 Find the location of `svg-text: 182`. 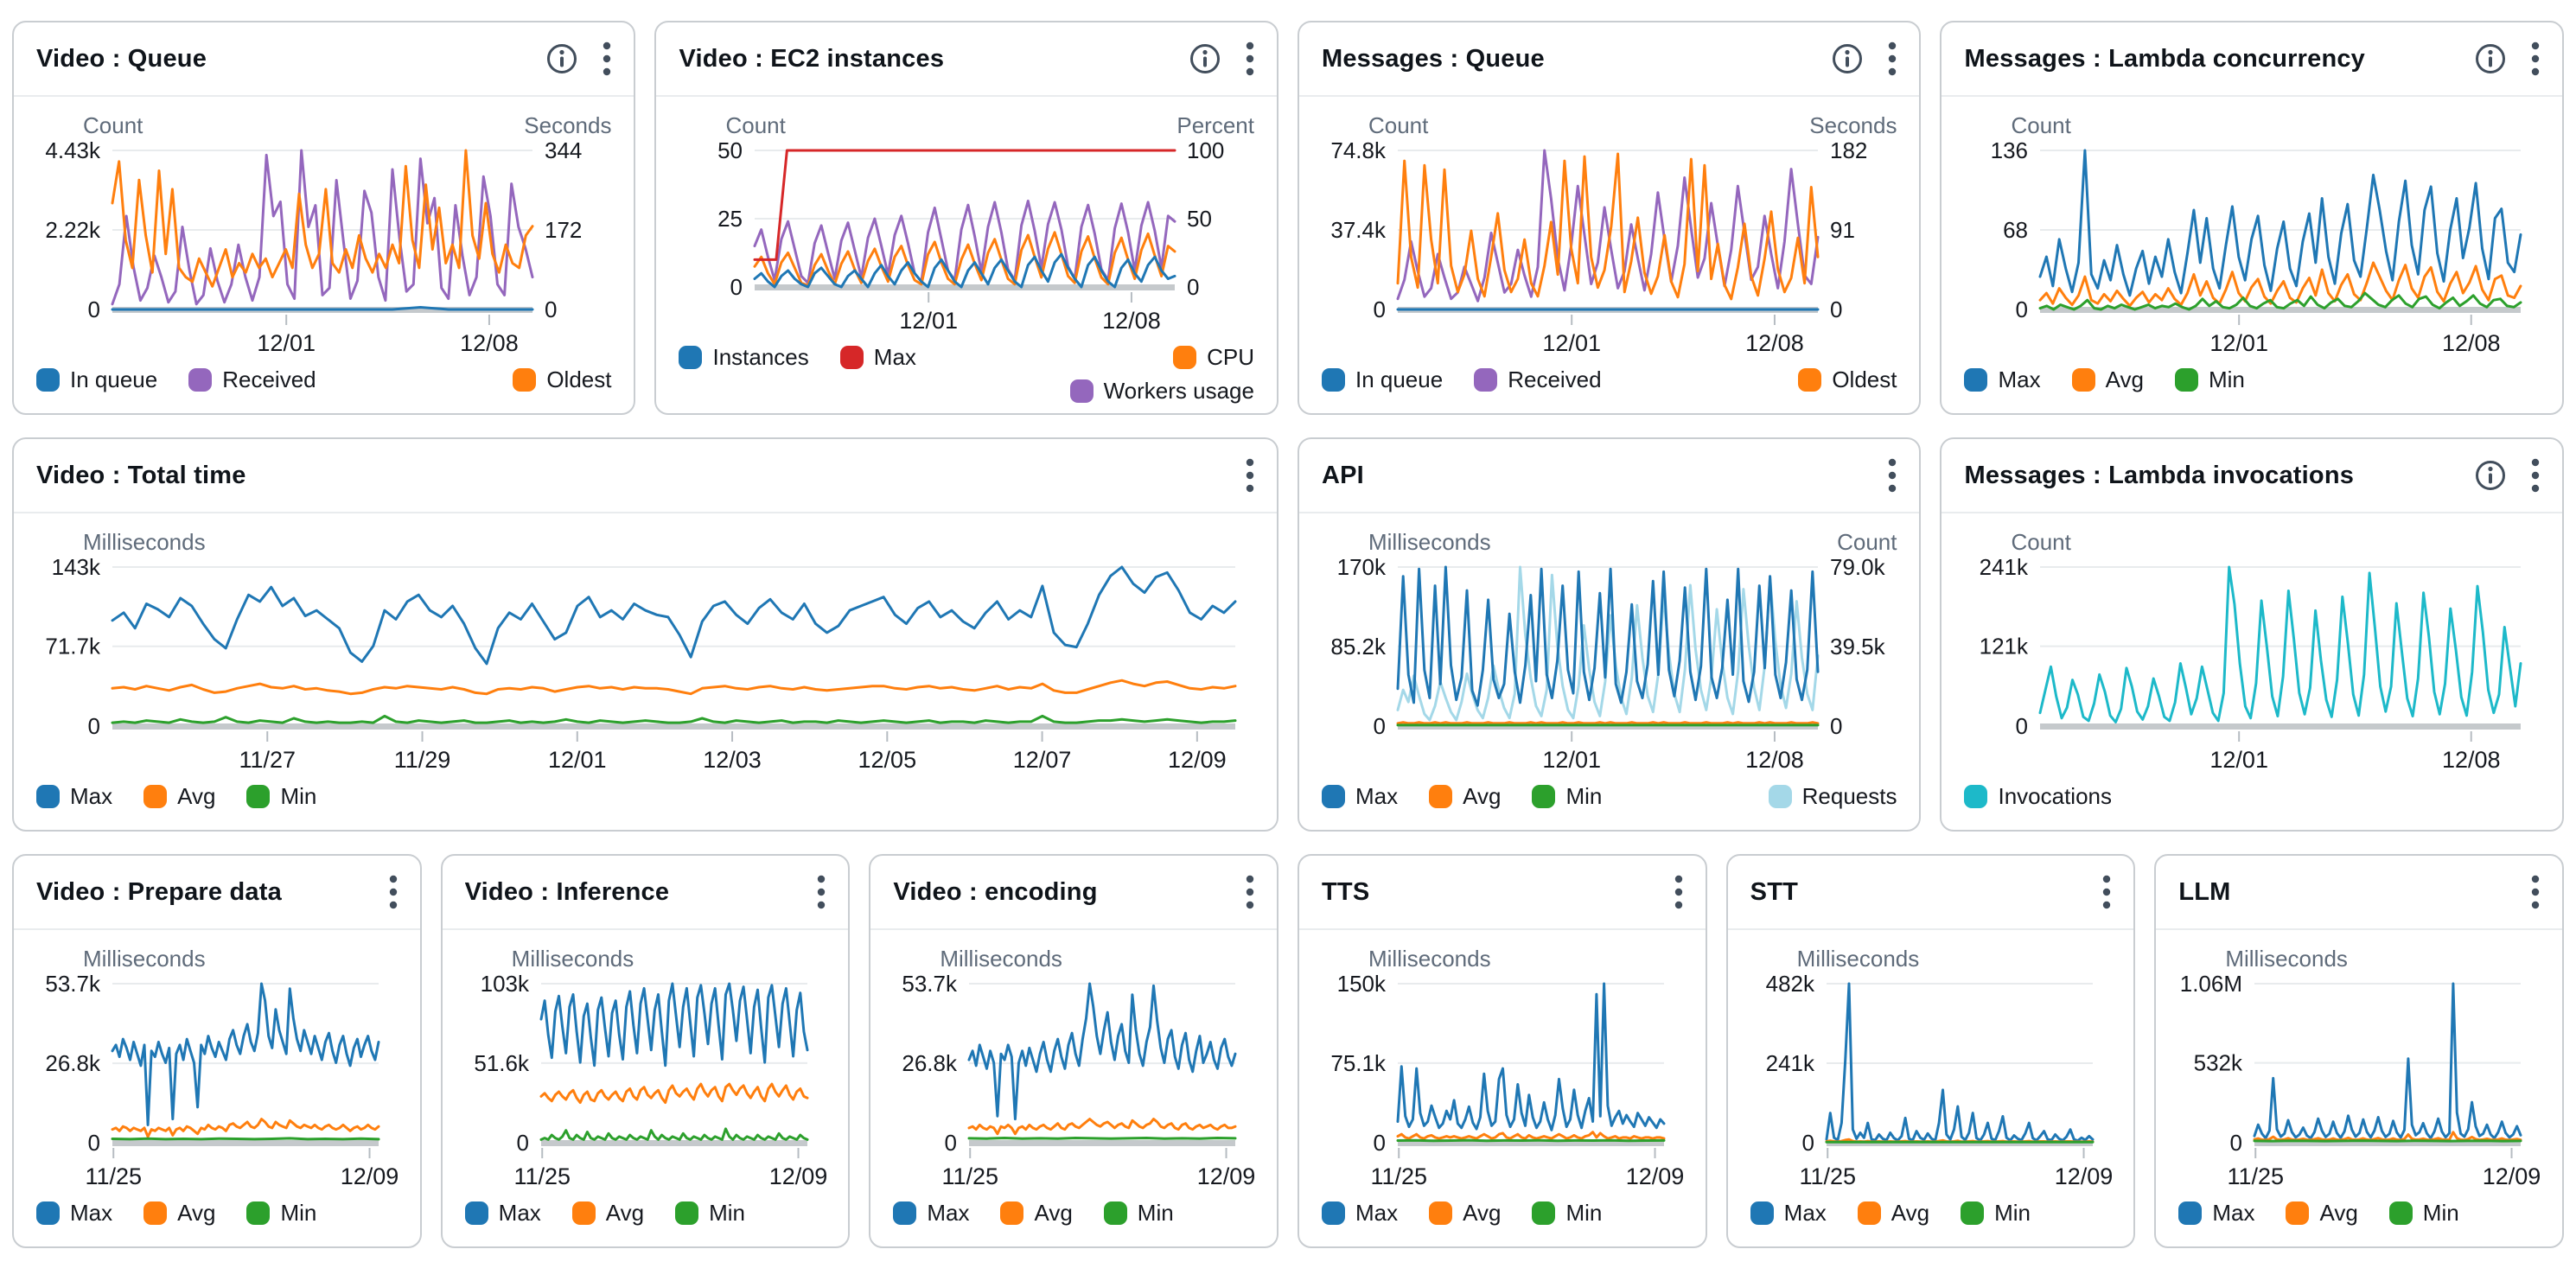

svg-text: 182 is located at coordinates (1848, 151).